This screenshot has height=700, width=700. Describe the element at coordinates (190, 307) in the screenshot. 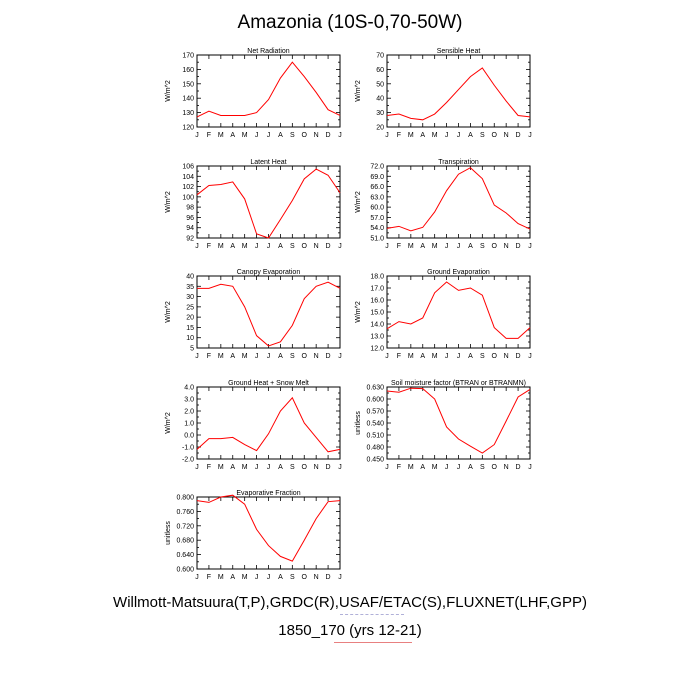

I see `y-tick-label: 25` at that location.